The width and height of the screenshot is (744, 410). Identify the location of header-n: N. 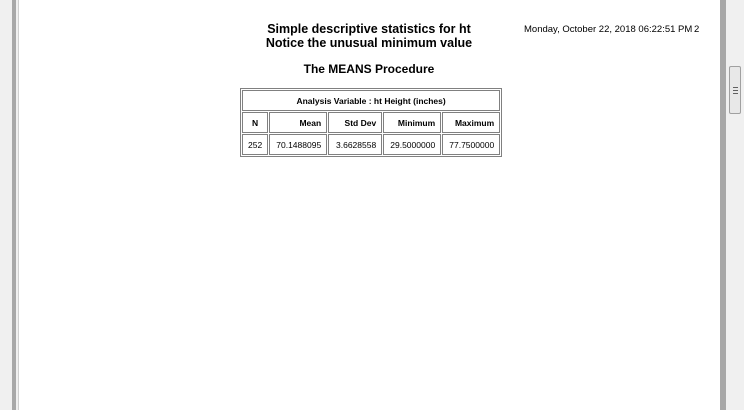
(255, 122).